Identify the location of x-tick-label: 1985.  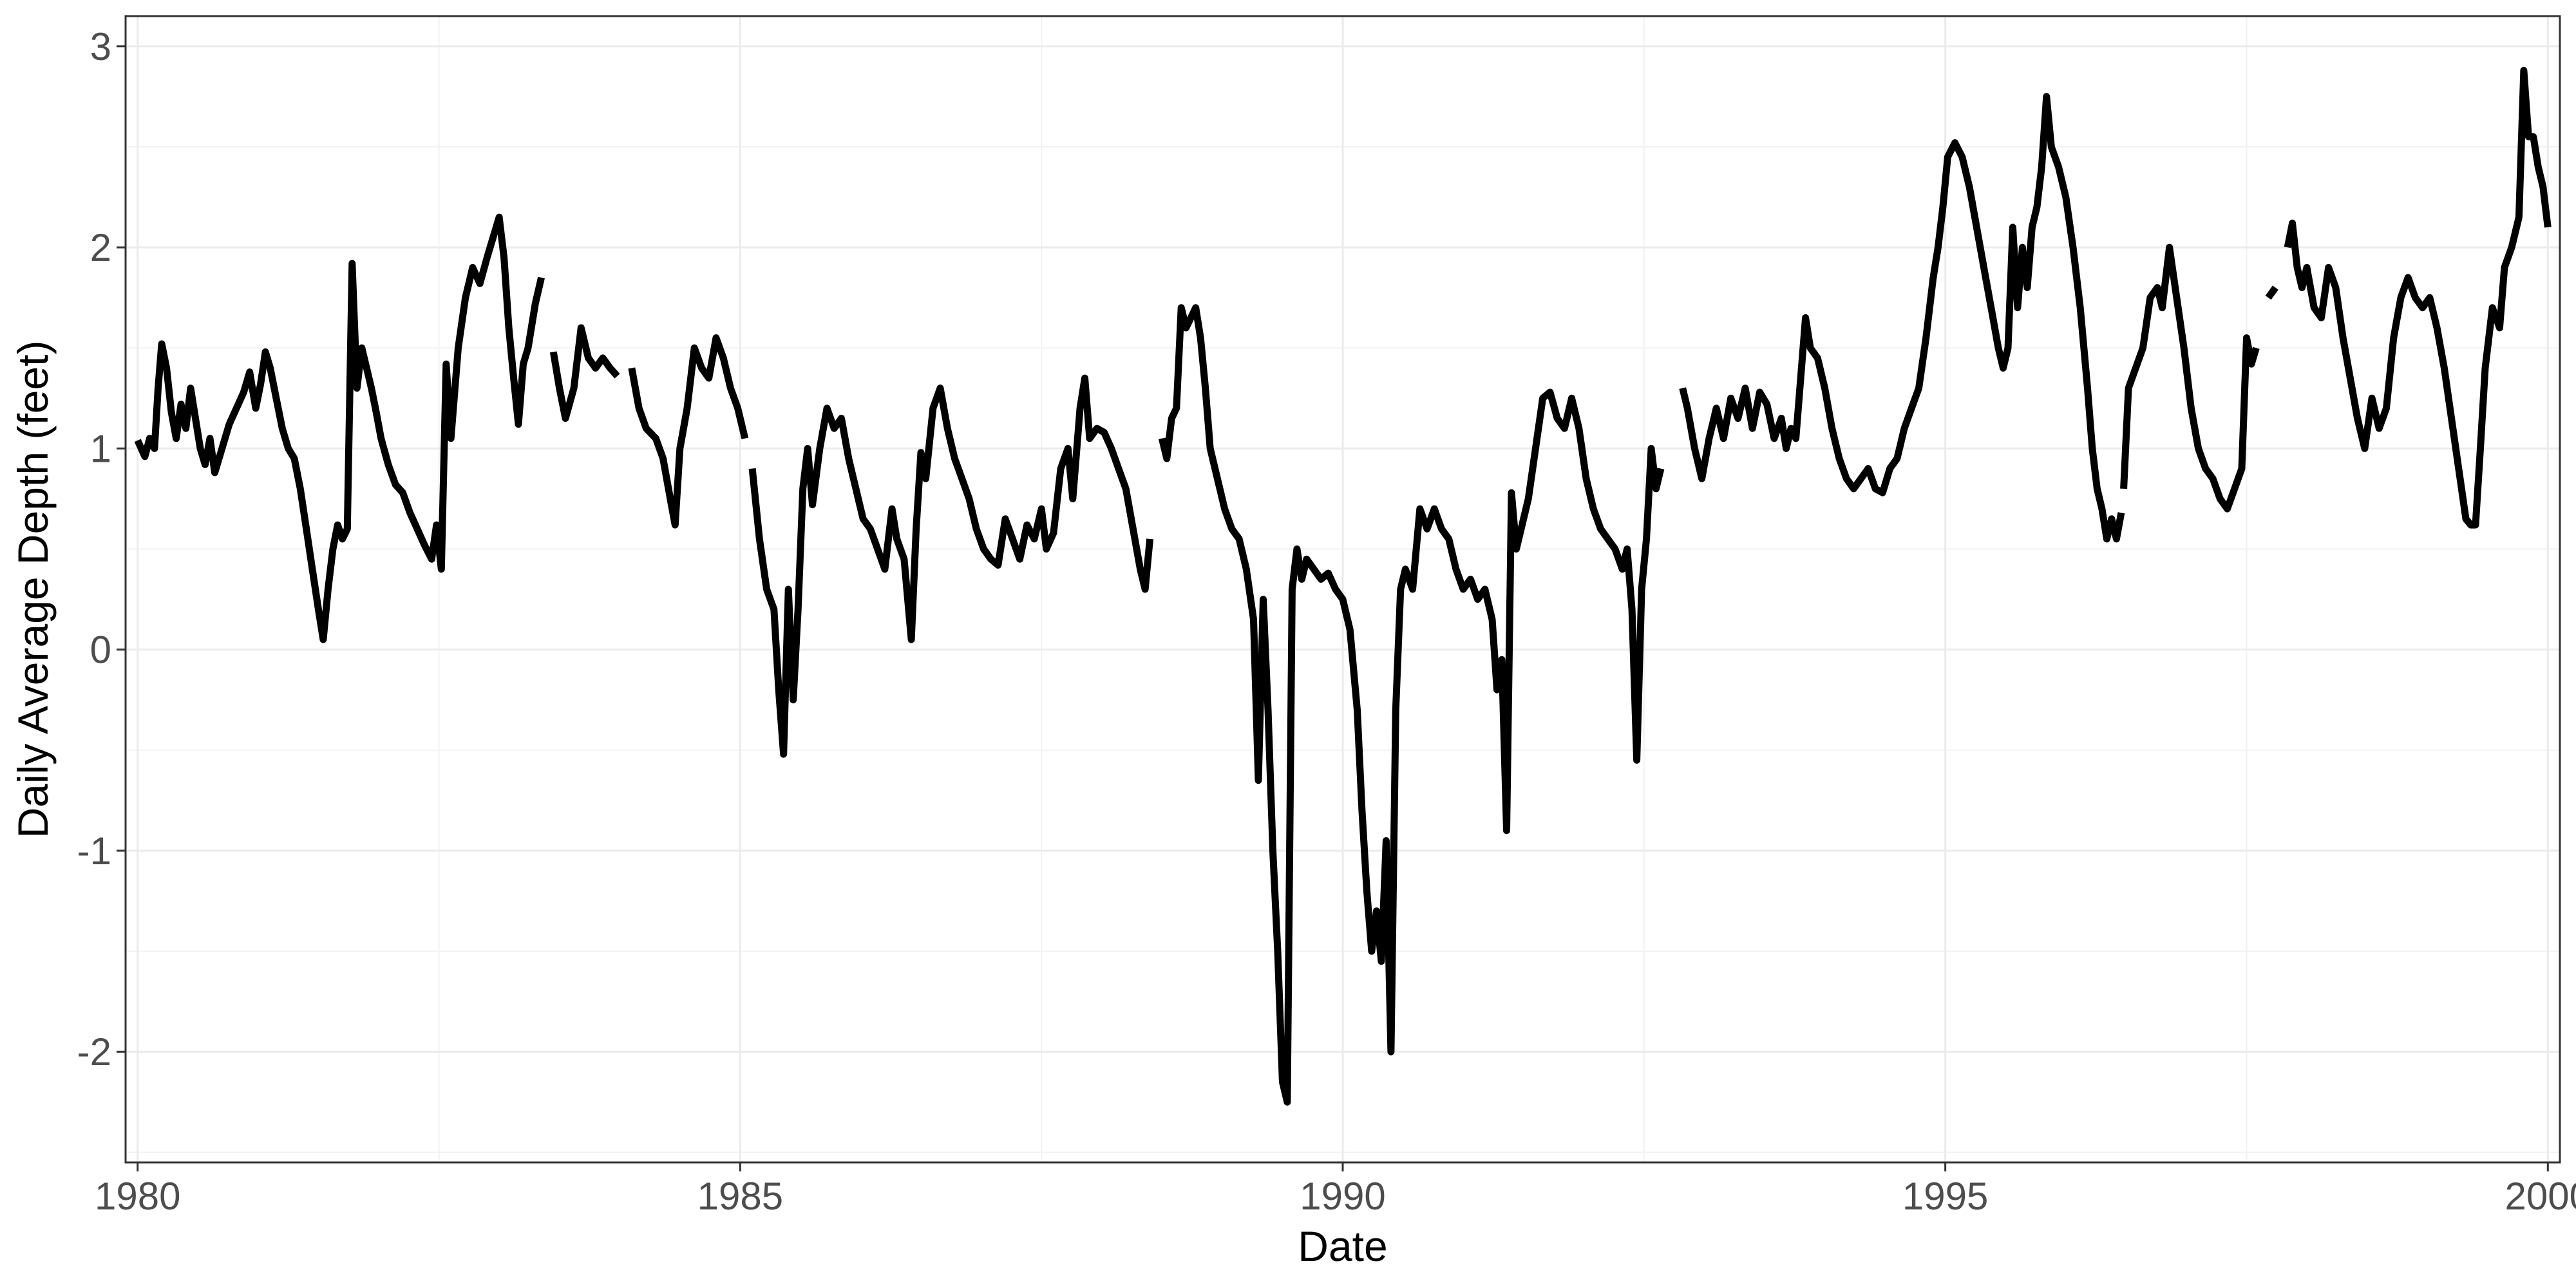
(740, 1196).